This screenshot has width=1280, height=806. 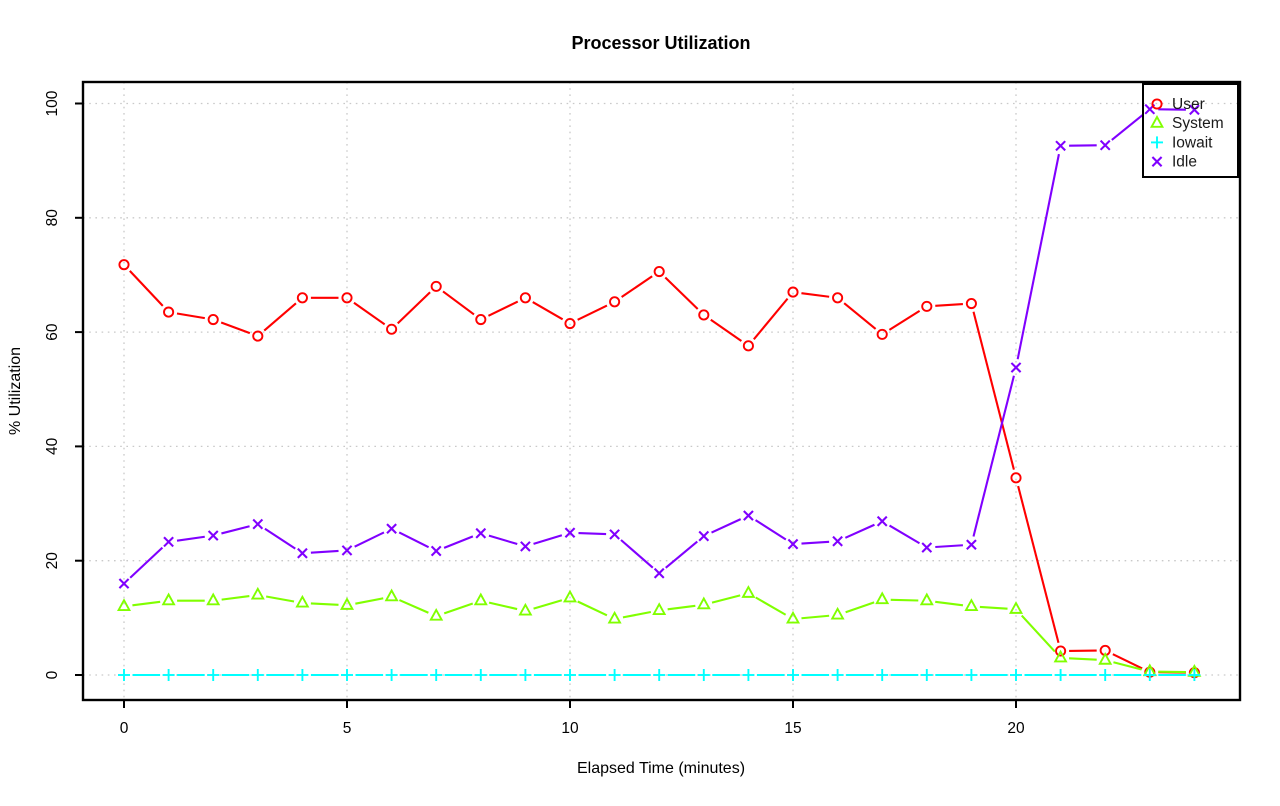 What do you see at coordinates (1016, 728) in the screenshot?
I see `x-tick-label: 20` at bounding box center [1016, 728].